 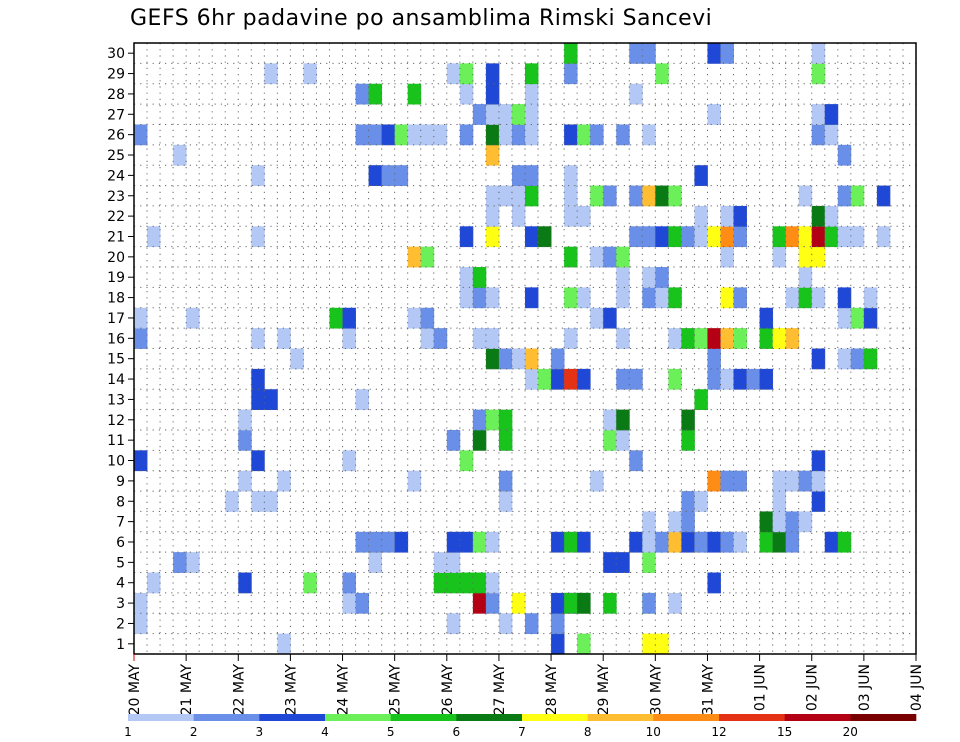 I want to click on x-tick-label: 25 MAY, so click(x=396, y=690).